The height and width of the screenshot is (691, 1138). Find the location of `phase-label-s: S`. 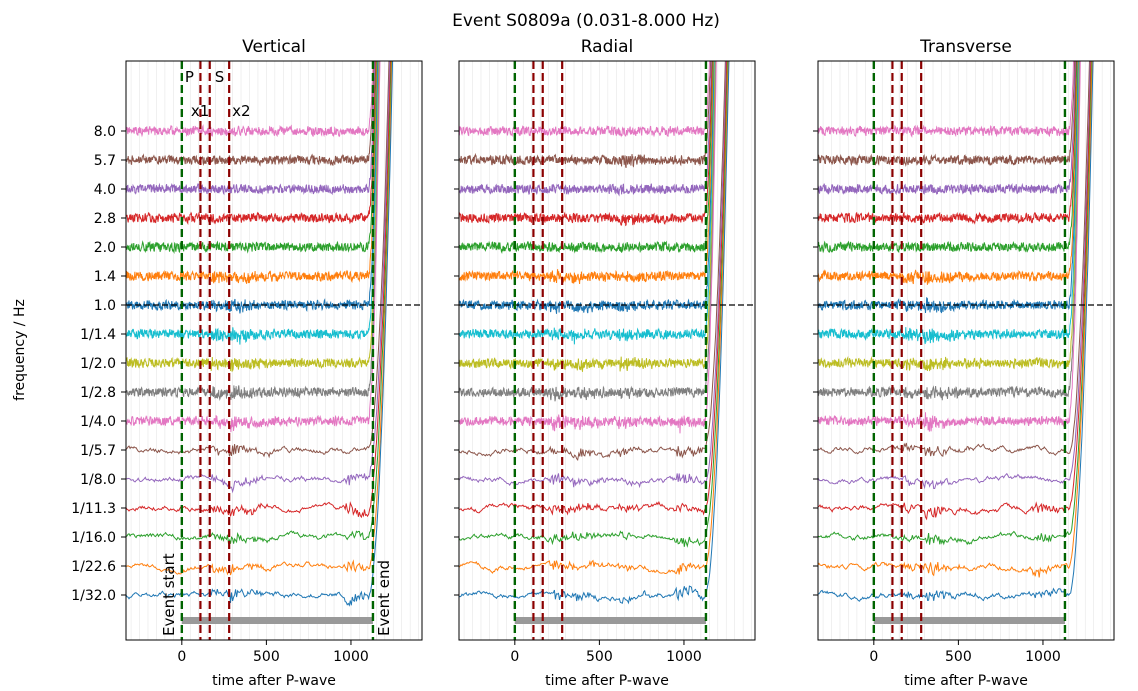

phase-label-s: S is located at coordinates (220, 77).